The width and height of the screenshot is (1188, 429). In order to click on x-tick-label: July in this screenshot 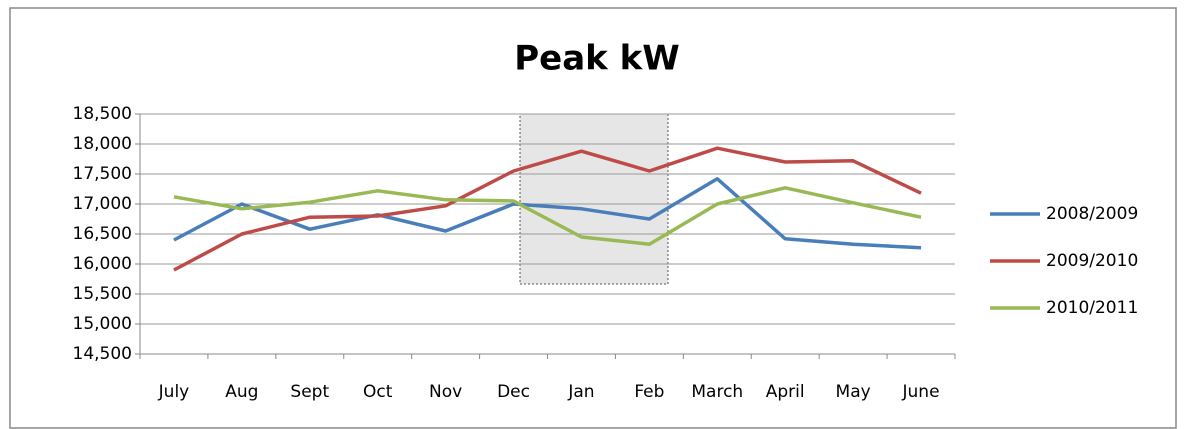, I will do `click(174, 392)`.